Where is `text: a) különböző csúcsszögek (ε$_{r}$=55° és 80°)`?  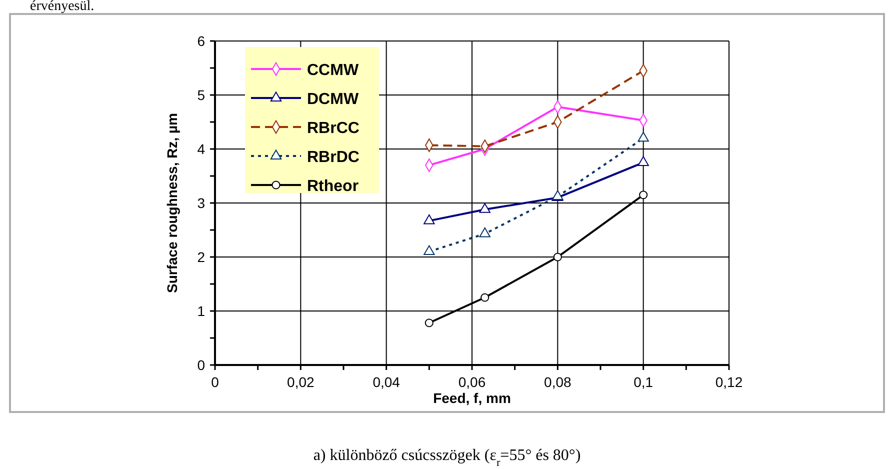 text: a) különböző csúcsszögek (ε$_{r}$=55° és 80°) is located at coordinates (447, 458).